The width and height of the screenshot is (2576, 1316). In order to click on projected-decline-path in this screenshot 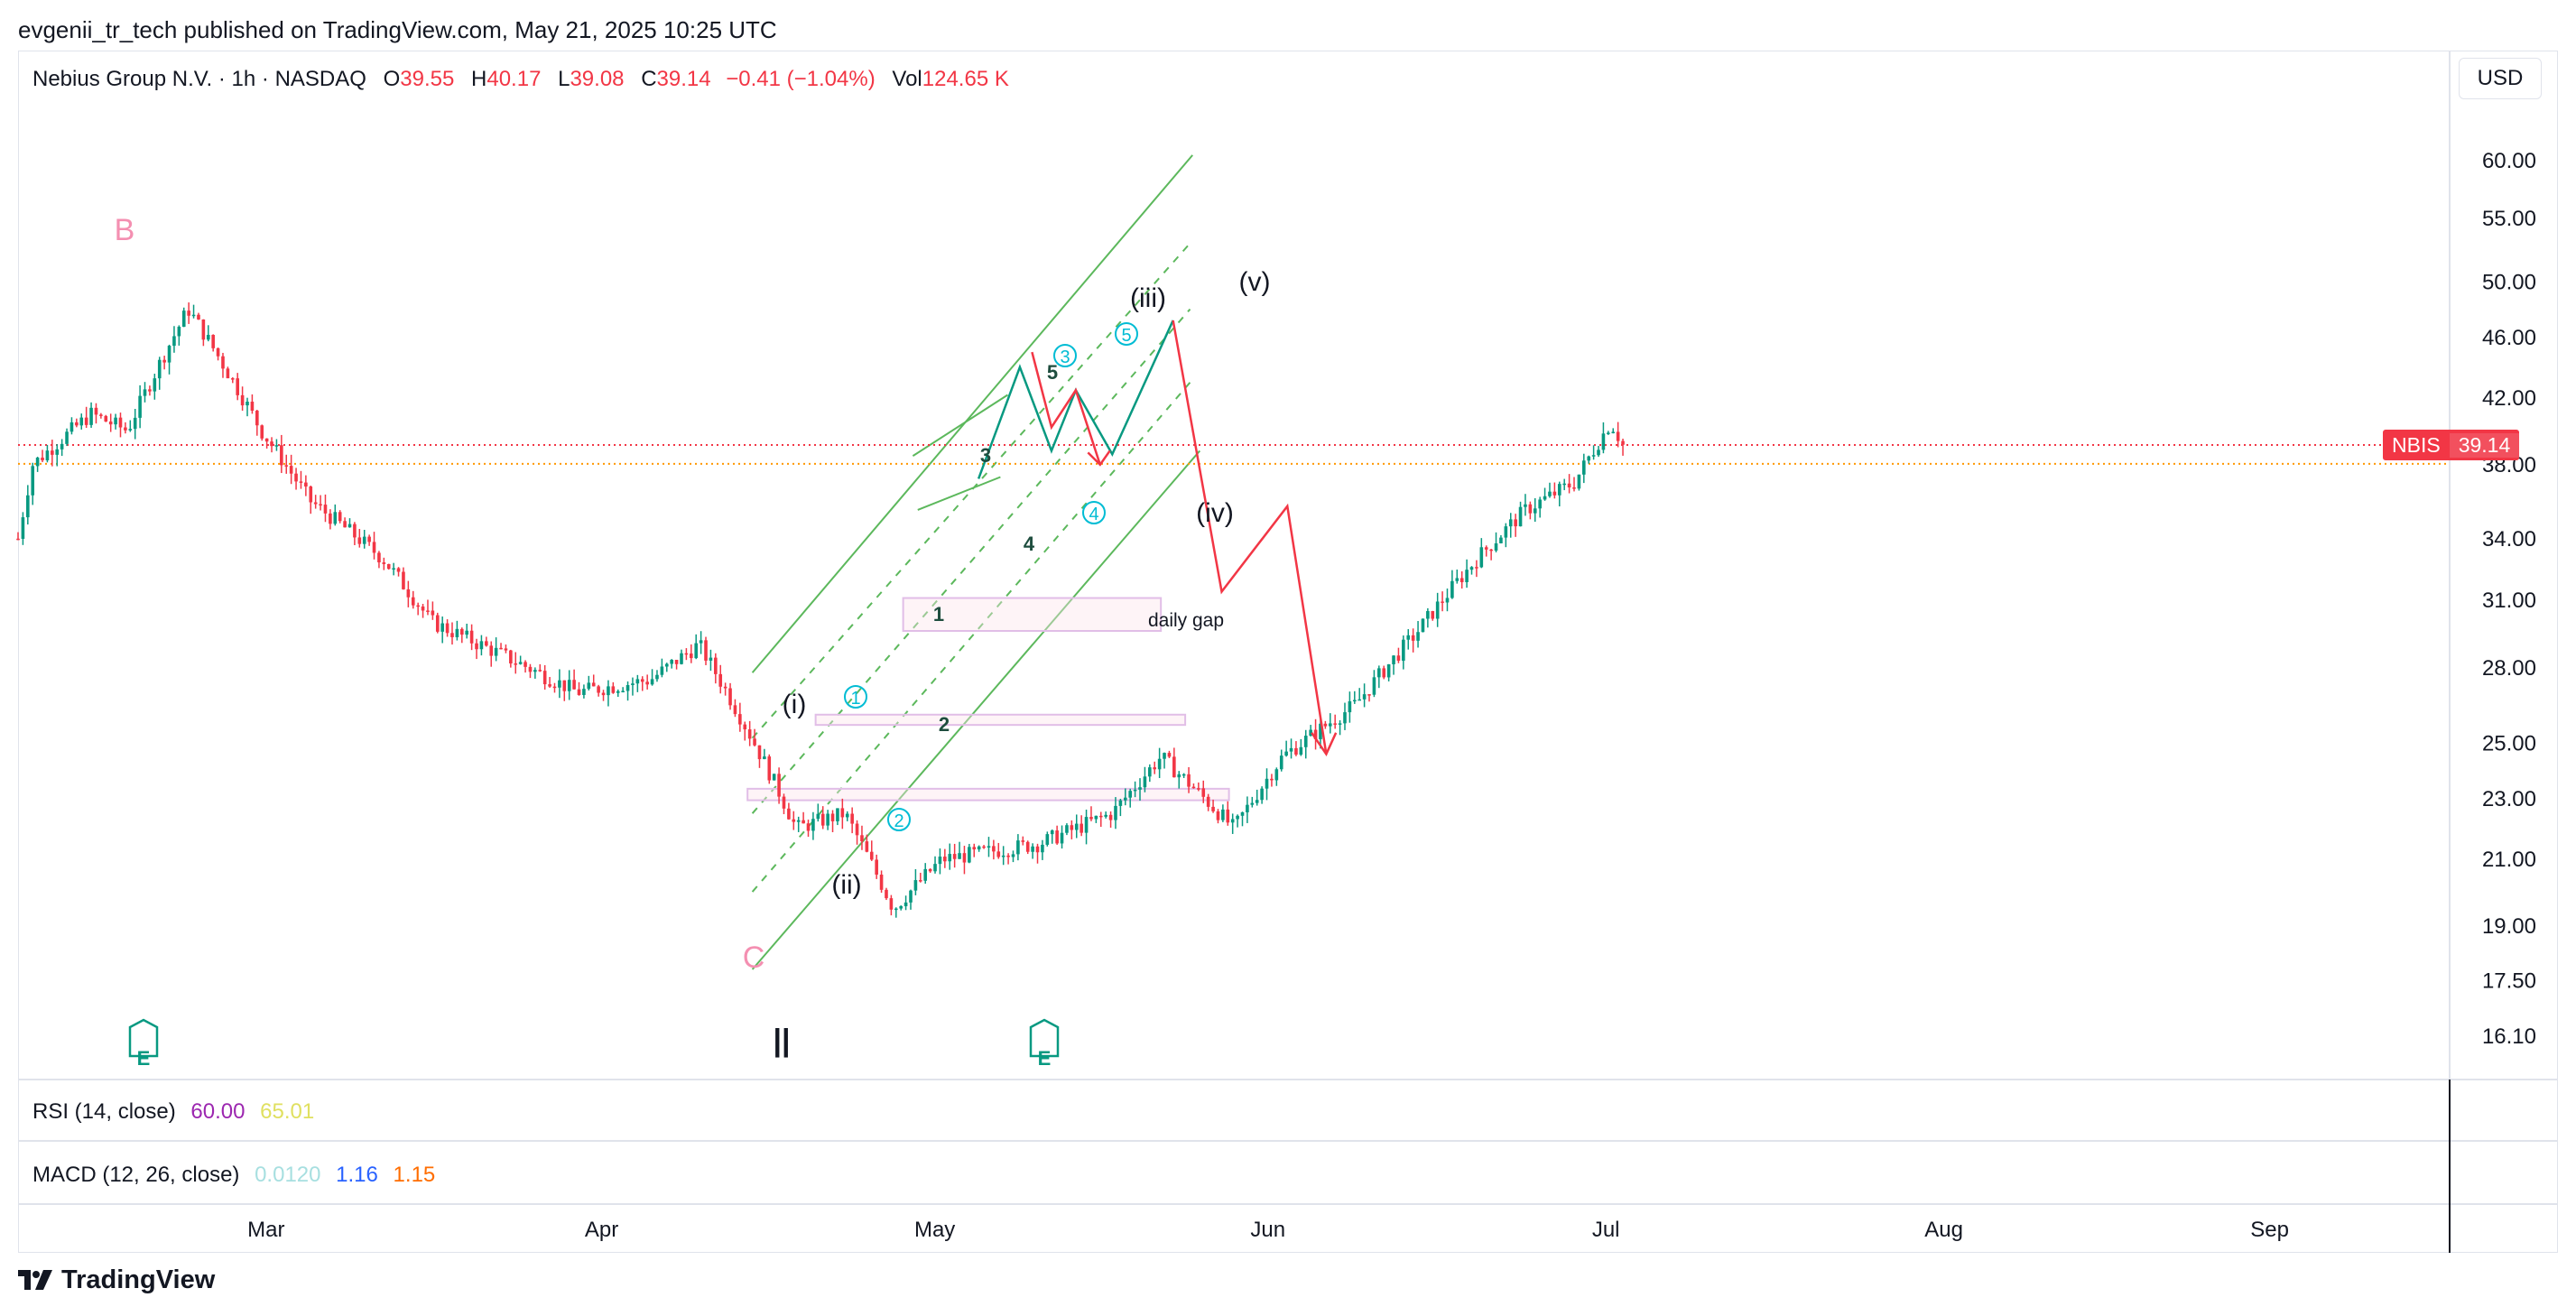, I will do `click(1250, 537)`.